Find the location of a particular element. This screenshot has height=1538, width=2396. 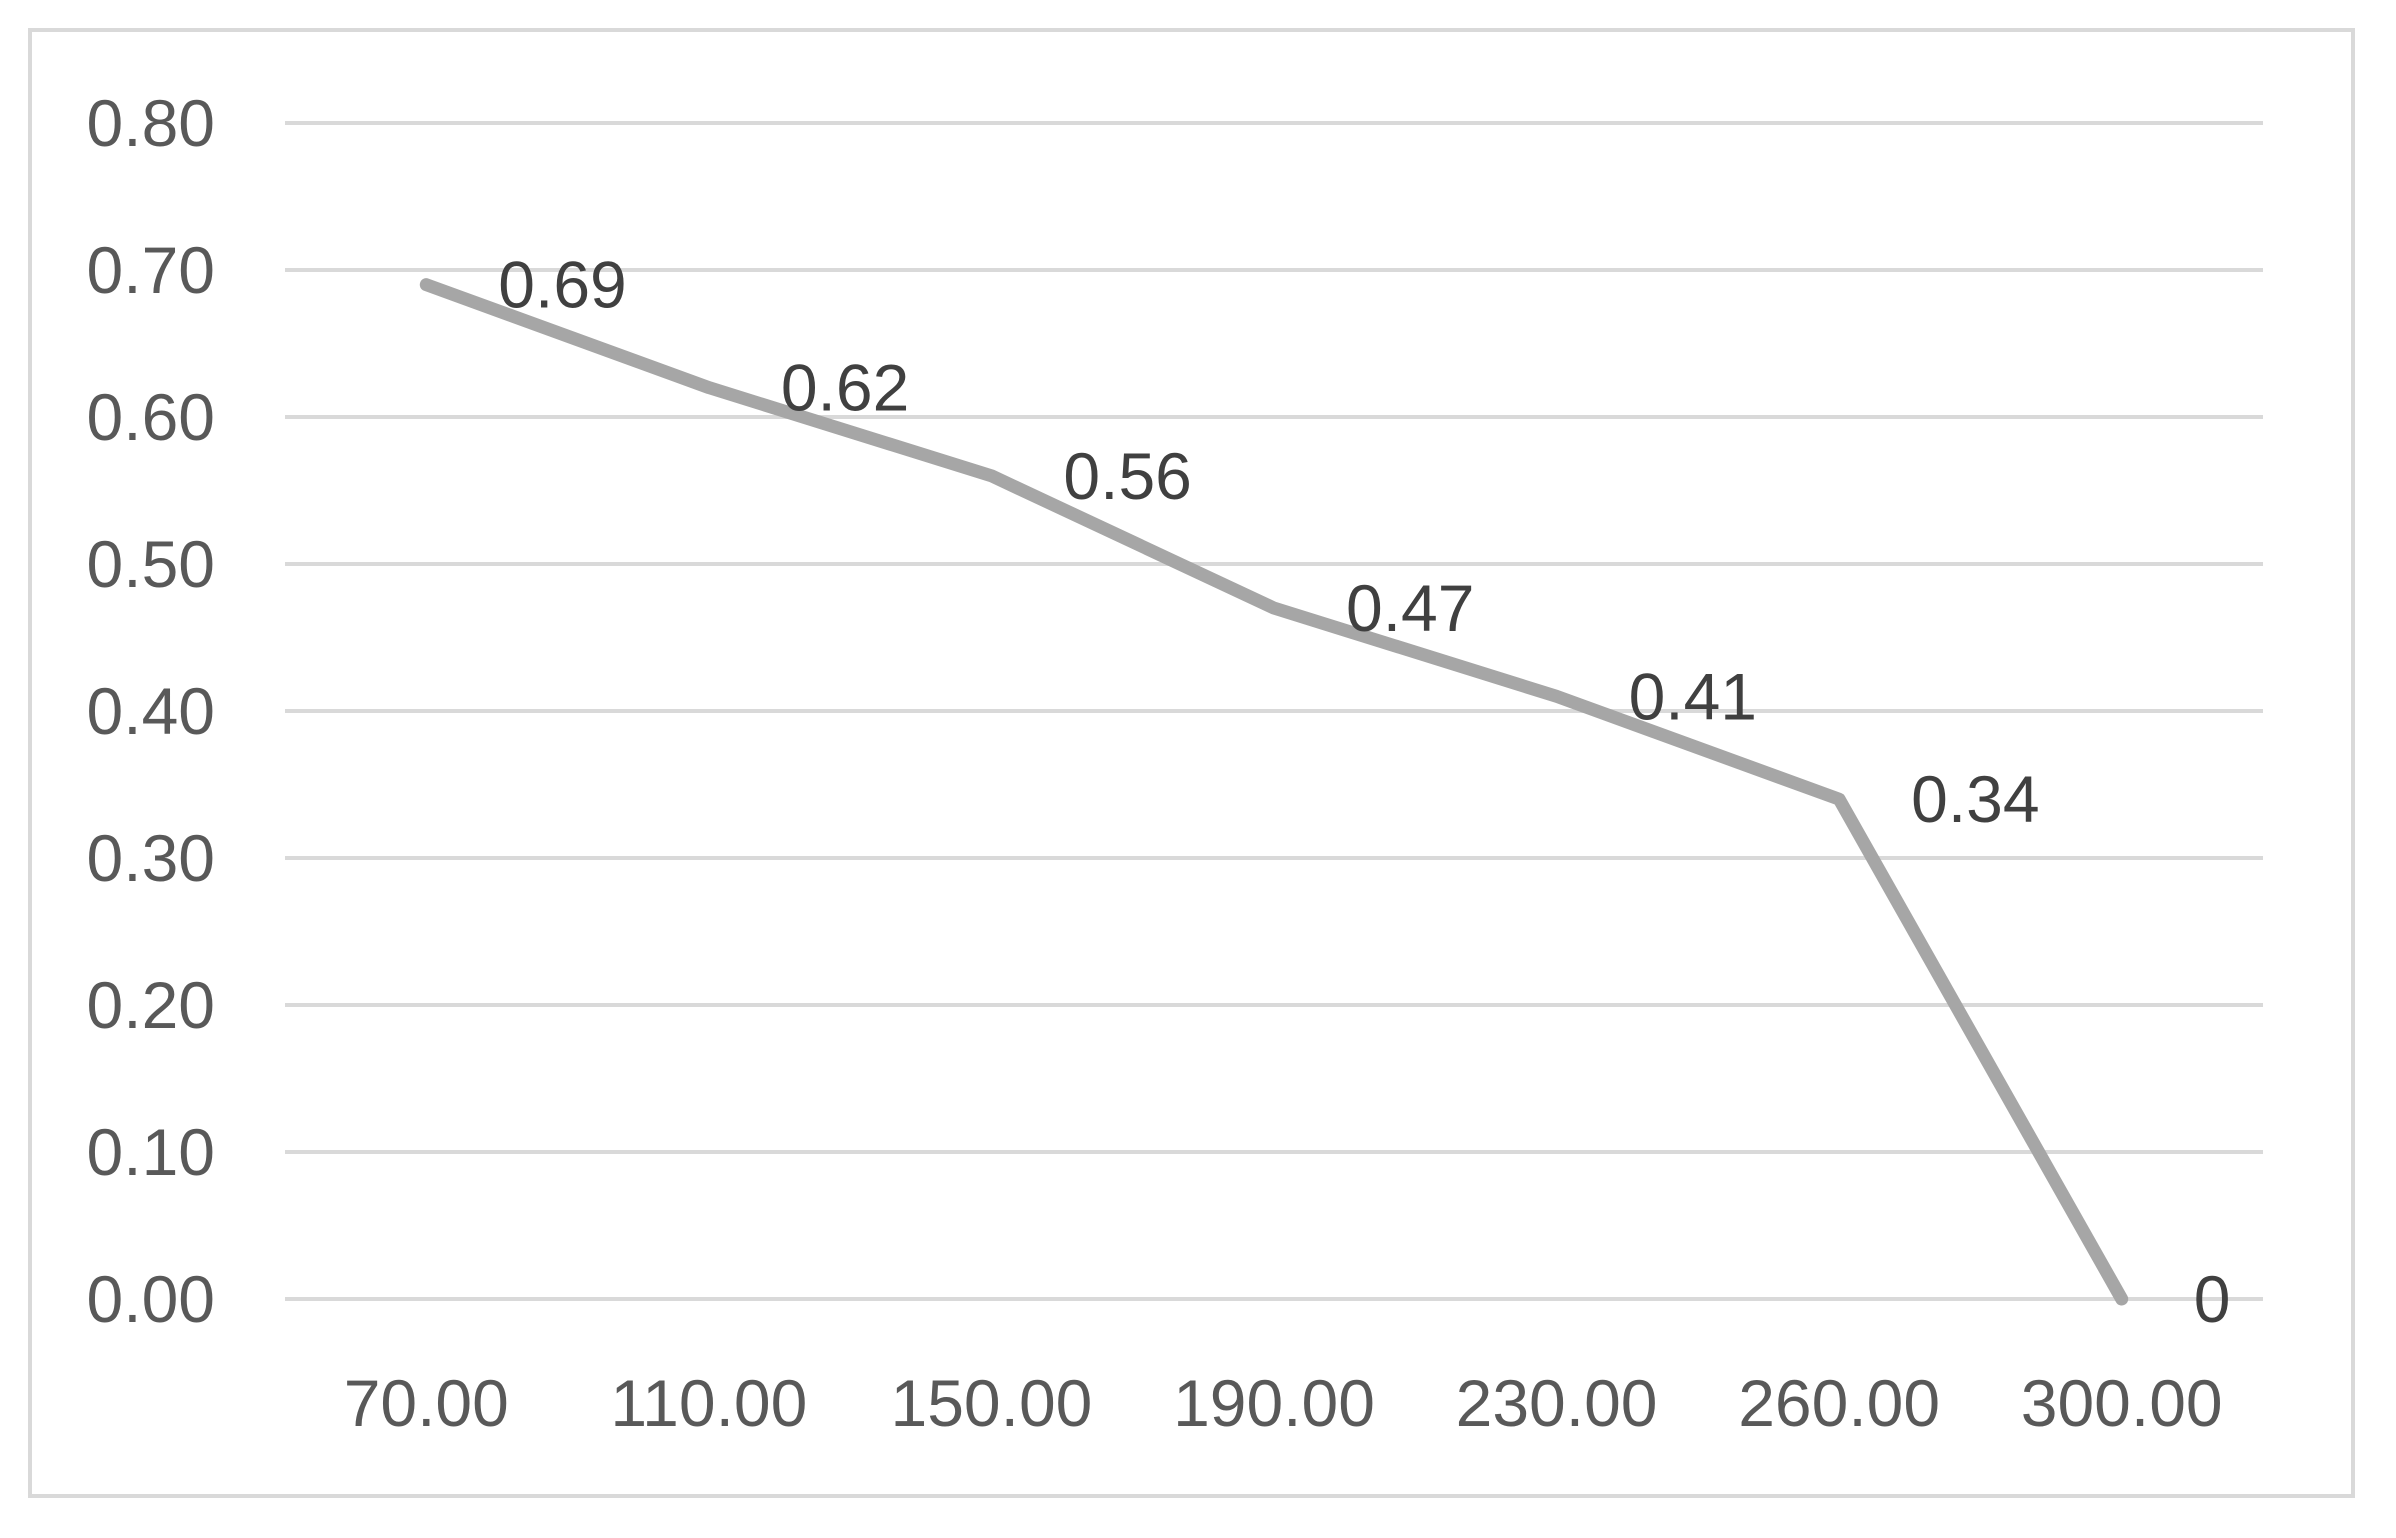

data-point-label: 0.69 is located at coordinates (562, 285).